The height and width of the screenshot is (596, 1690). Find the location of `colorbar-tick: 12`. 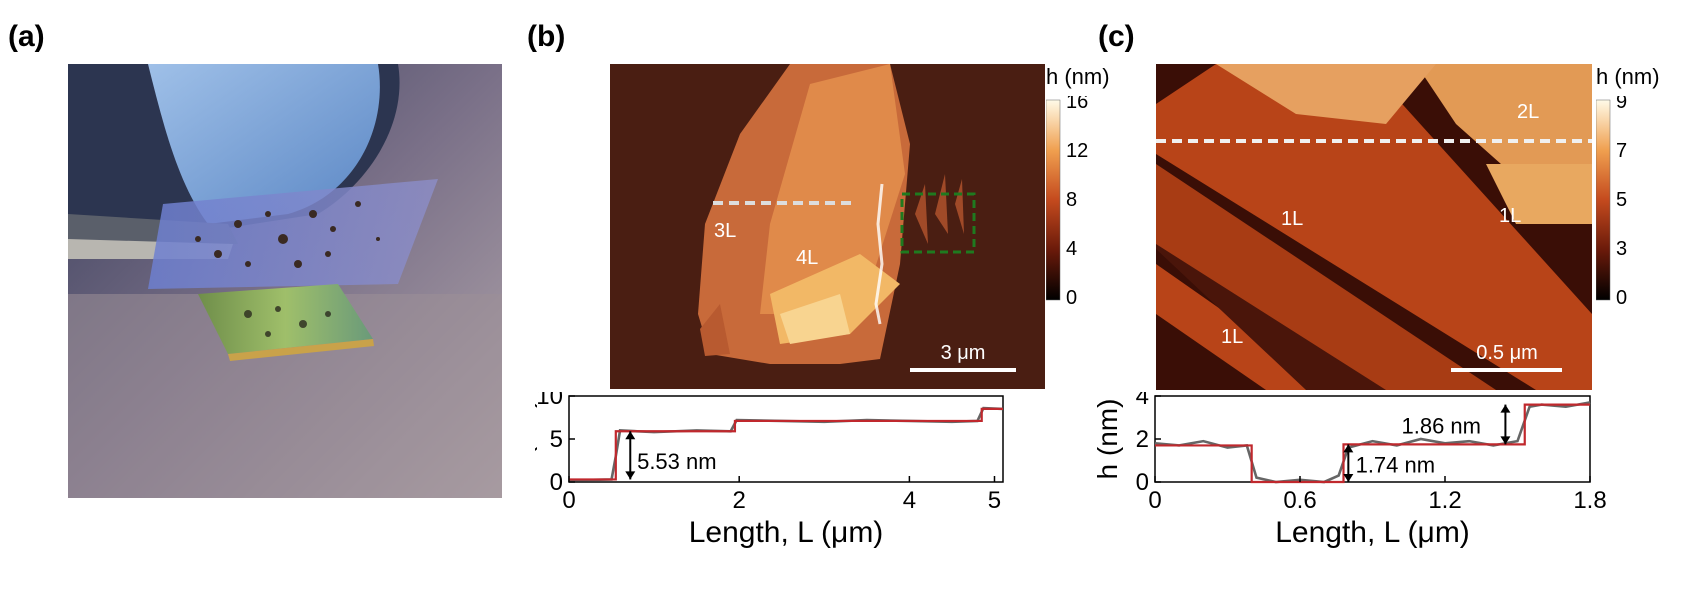

colorbar-tick: 12 is located at coordinates (1077, 151).